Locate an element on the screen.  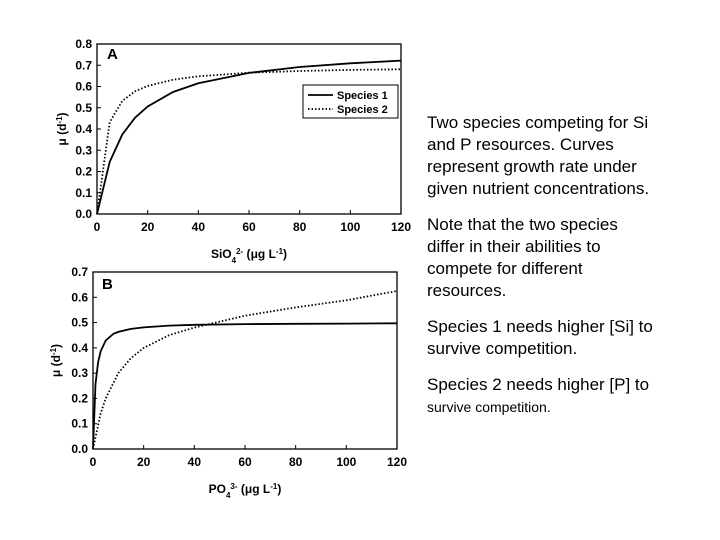
legend-label: Species 1 is located at coordinates (362, 96).